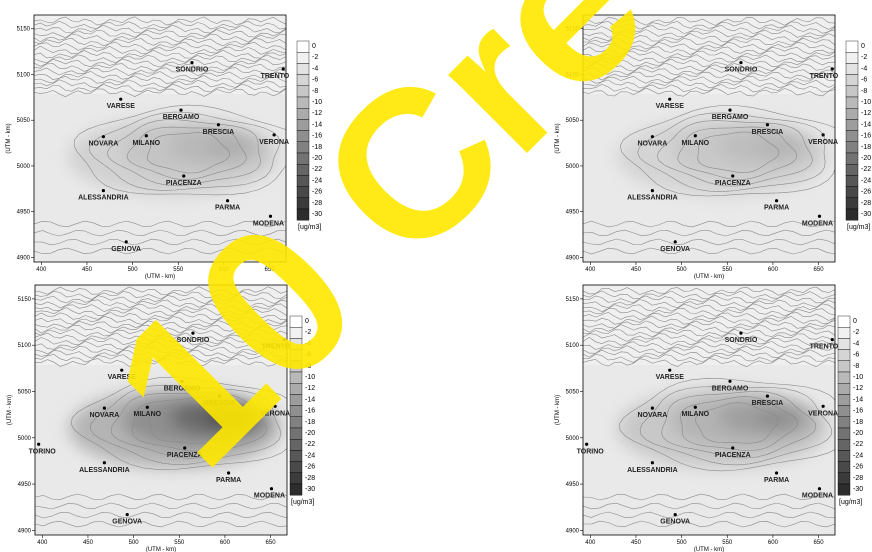 Image resolution: width=872 pixels, height=552 pixels. I want to click on legend-level-label: -6, so click(315, 80).